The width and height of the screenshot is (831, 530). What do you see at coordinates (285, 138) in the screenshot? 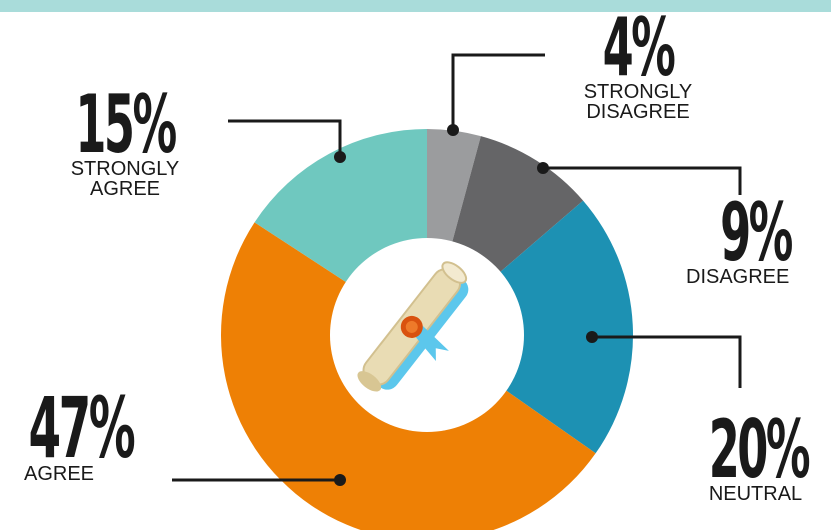
I see `leader-line-strongly-agree` at bounding box center [285, 138].